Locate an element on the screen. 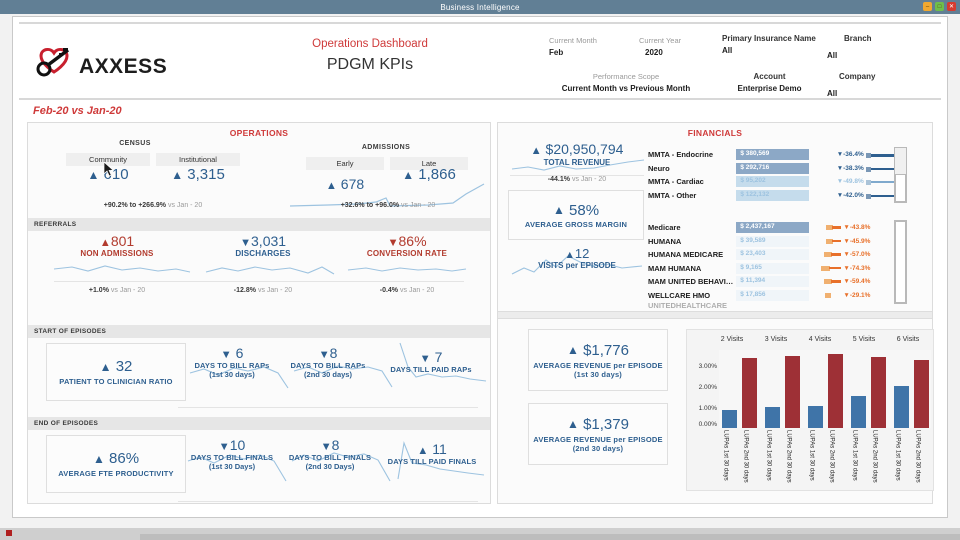 The width and height of the screenshot is (960, 540). days-to-bill-raps-1st-value-wrap: ▼ 6 is located at coordinates (232, 353).